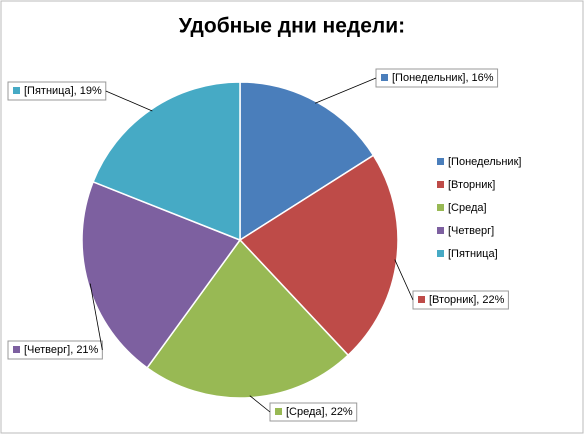 The width and height of the screenshot is (585, 440). What do you see at coordinates (473, 254) in the screenshot?
I see `legend-label: [Пятница]` at bounding box center [473, 254].